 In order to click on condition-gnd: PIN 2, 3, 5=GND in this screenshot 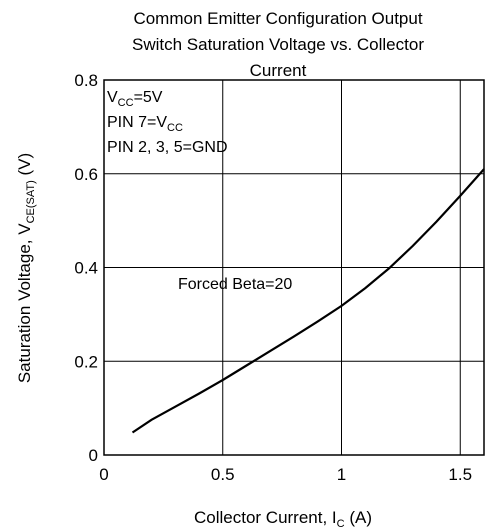, I will do `click(167, 147)`.